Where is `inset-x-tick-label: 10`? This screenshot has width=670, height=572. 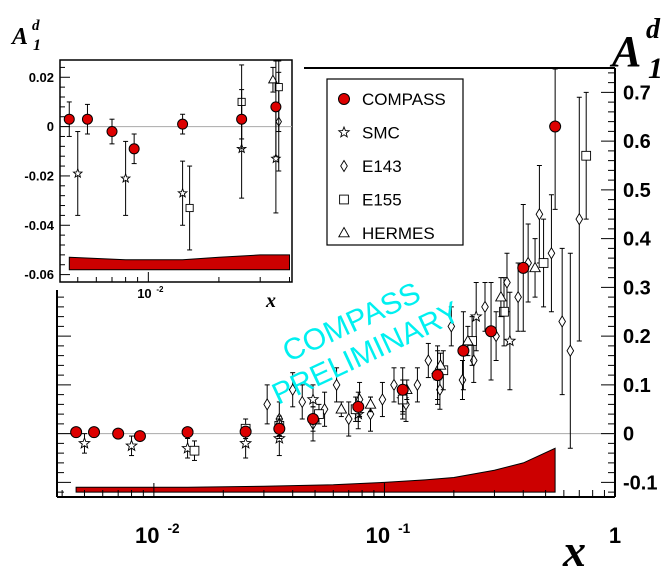 inset-x-tick-label: 10 is located at coordinates (144, 293).